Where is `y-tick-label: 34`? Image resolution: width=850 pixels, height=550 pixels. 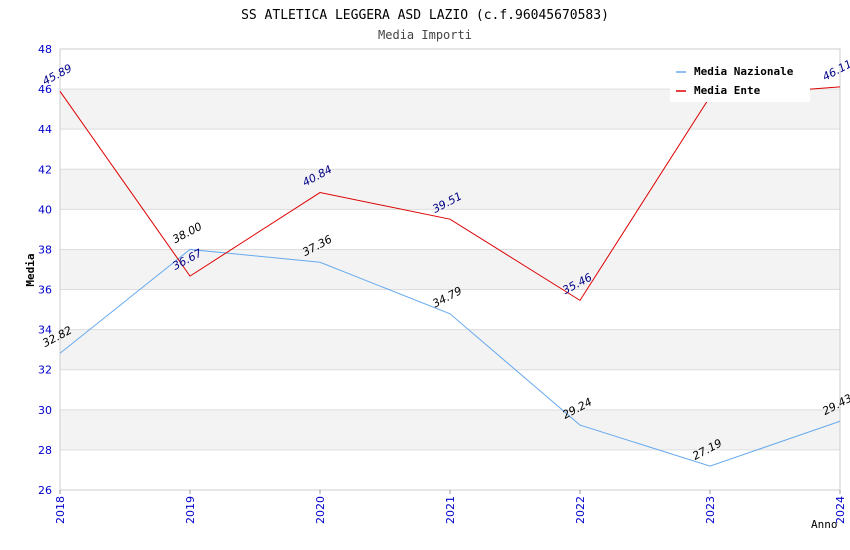
y-tick-label: 34 is located at coordinates (45, 330).